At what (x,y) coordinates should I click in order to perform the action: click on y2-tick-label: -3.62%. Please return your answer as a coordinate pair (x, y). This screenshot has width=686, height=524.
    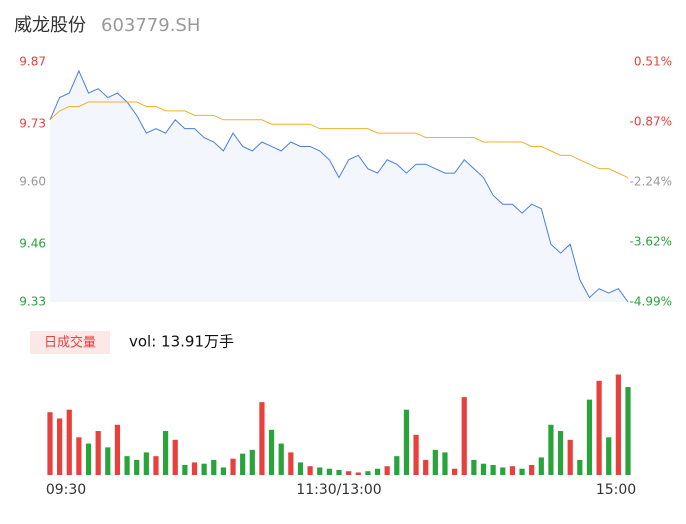
    Looking at the image, I should click on (651, 242).